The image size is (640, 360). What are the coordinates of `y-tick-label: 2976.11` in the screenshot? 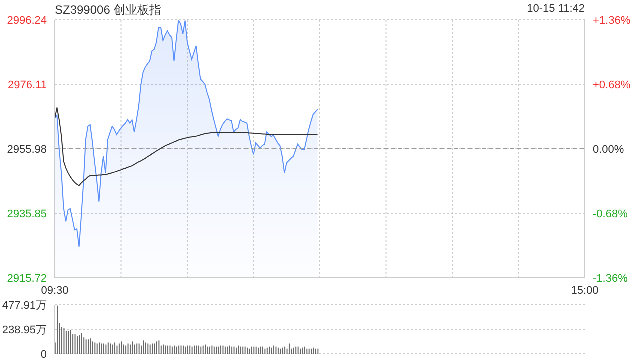 It's located at (27, 86).